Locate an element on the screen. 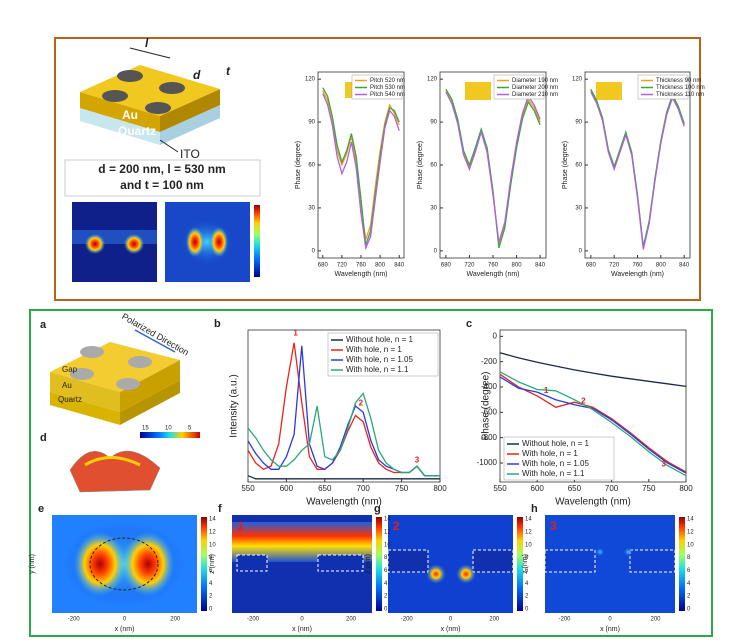 The width and height of the screenshot is (729, 644). label-gap: Gap is located at coordinates (70, 369).